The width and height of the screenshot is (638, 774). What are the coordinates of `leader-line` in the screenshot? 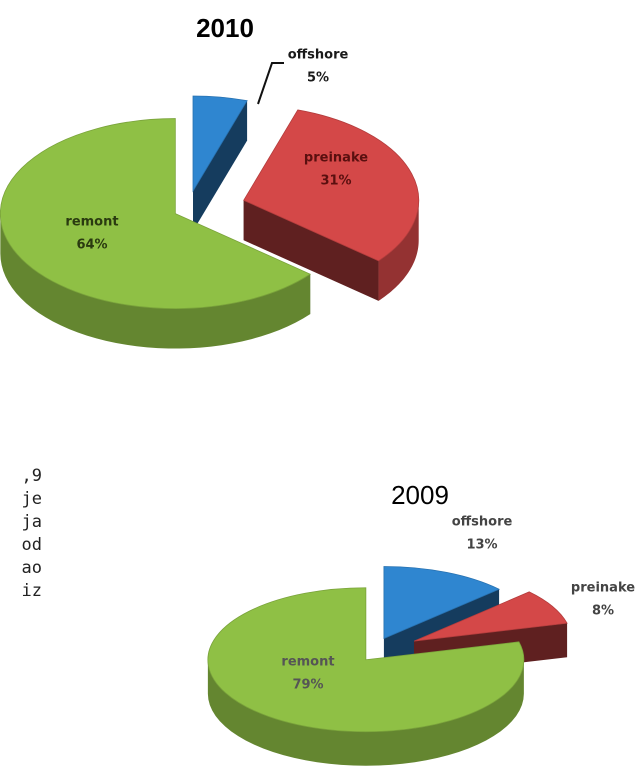 It's located at (270, 83).